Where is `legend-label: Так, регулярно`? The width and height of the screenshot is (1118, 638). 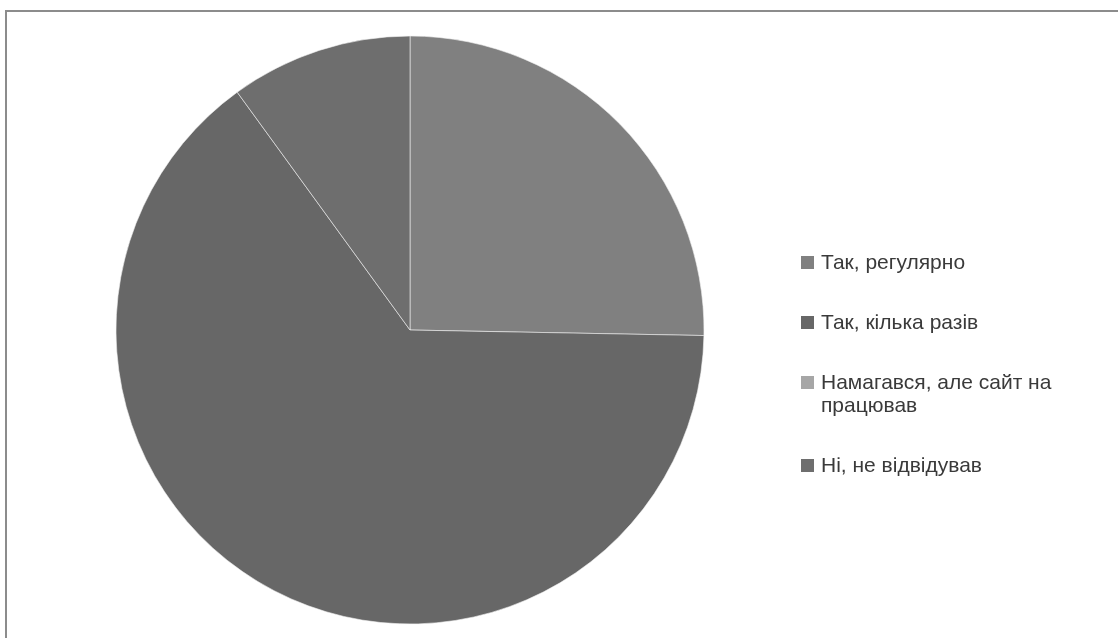 legend-label: Так, регулярно is located at coordinates (893, 261).